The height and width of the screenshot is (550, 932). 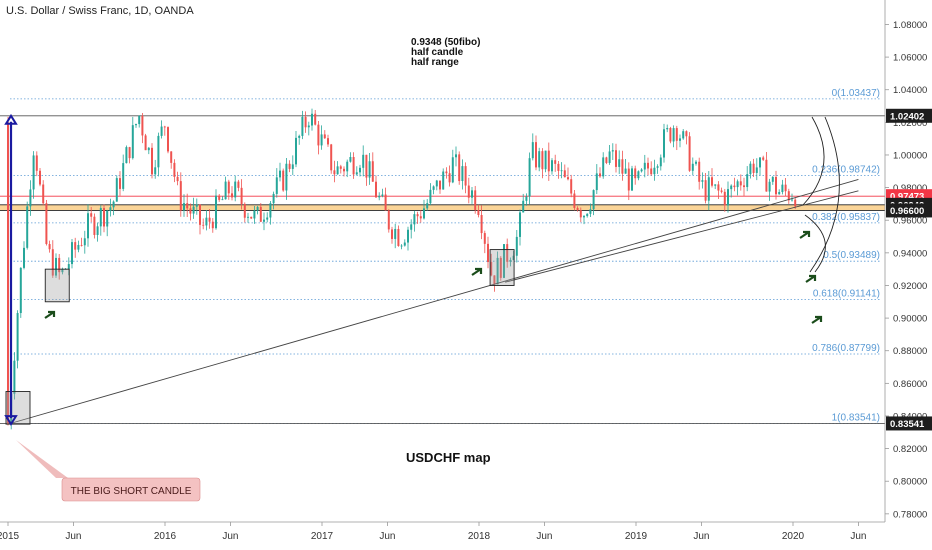 I want to click on fib-label-0.236: 0.236(0.98742), so click(x=846, y=169).